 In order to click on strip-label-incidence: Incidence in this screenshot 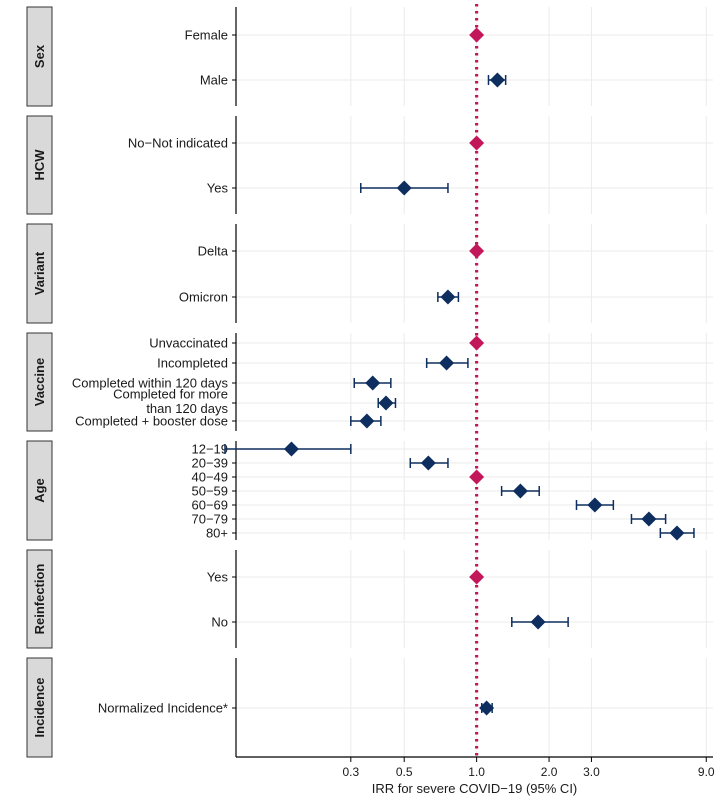, I will do `click(39, 708)`.